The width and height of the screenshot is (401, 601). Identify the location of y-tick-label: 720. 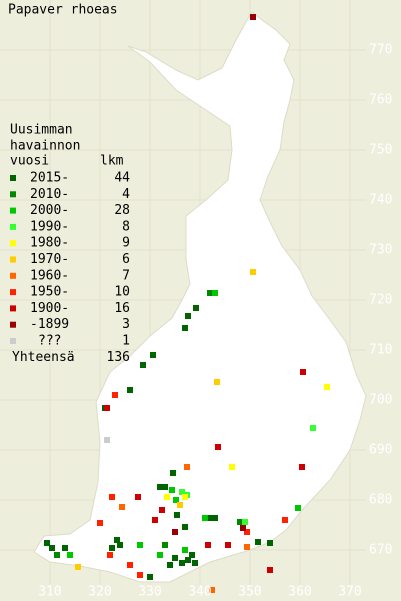
(380, 300).